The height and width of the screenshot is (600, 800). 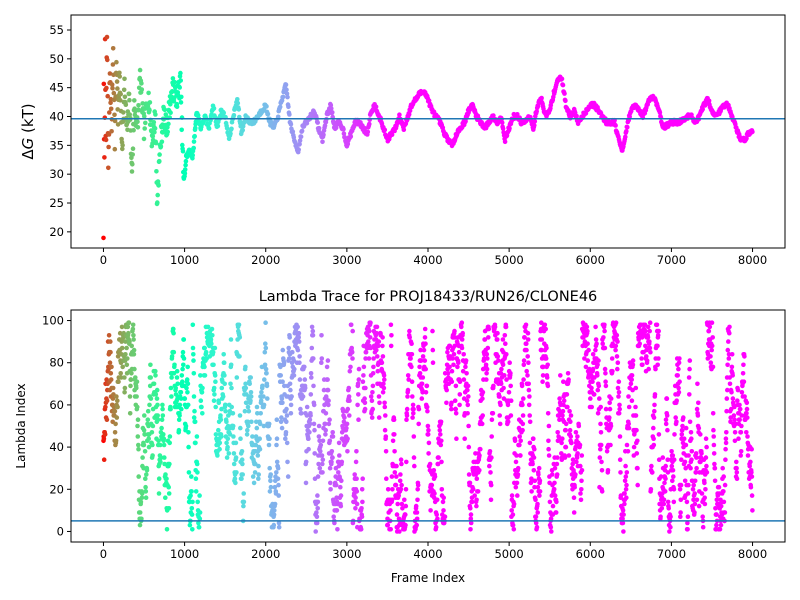 I want to click on lambda-x-tick-label: 2000, so click(x=265, y=554).